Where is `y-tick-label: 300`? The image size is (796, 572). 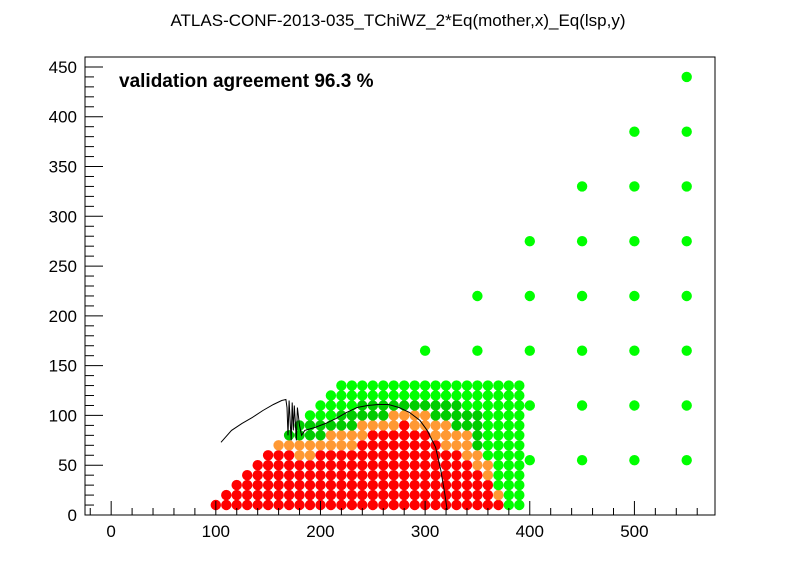 y-tick-label: 300 is located at coordinates (63, 216).